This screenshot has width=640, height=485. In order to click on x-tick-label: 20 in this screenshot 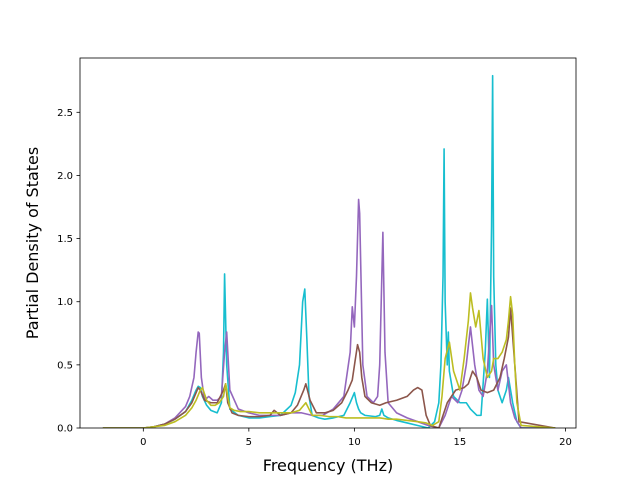, I will do `click(565, 442)`.